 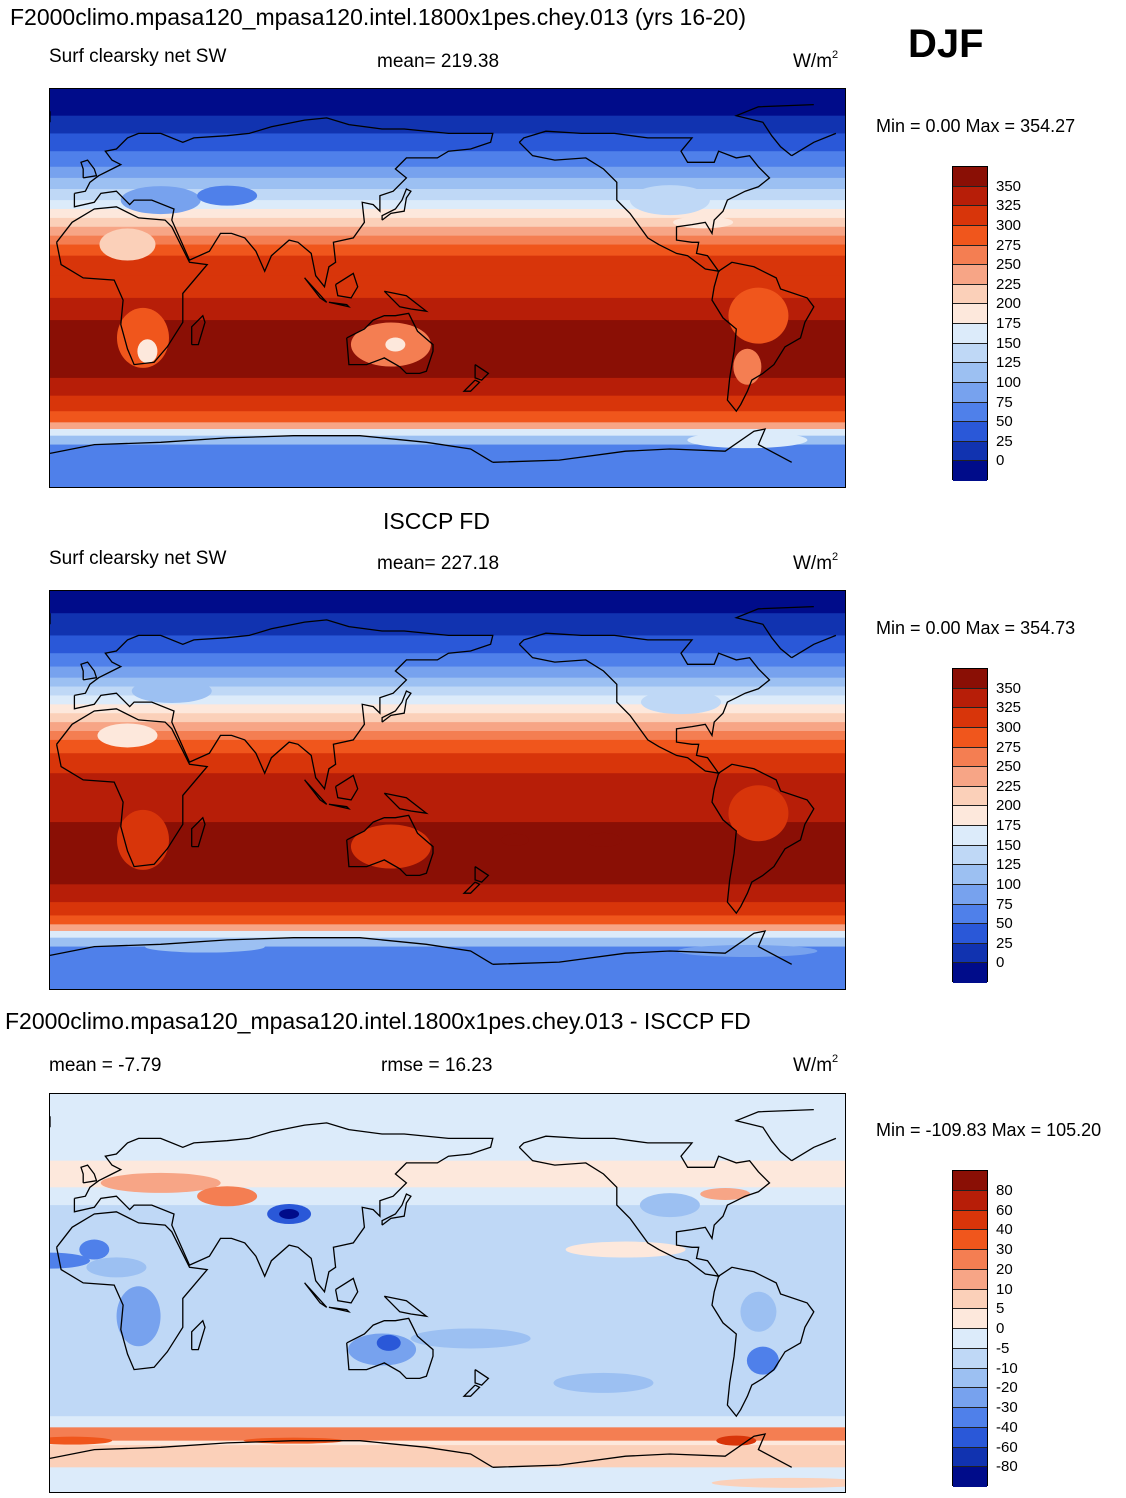 What do you see at coordinates (1009, 284) in the screenshot?
I see `colorbar-tick-label: 225` at bounding box center [1009, 284].